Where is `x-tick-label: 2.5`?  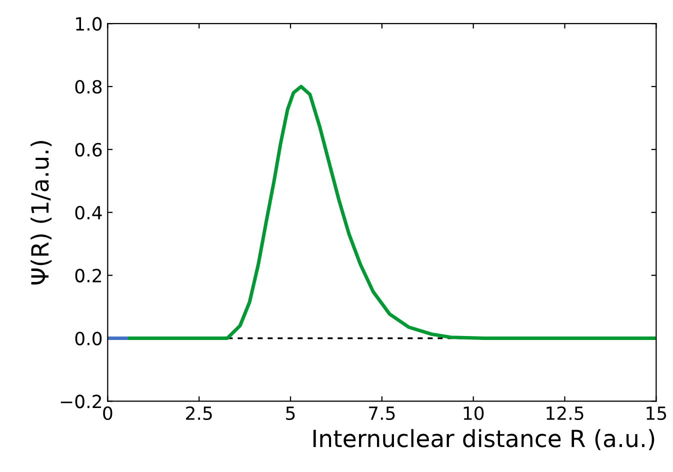
x-tick-label: 2.5 is located at coordinates (199, 413).